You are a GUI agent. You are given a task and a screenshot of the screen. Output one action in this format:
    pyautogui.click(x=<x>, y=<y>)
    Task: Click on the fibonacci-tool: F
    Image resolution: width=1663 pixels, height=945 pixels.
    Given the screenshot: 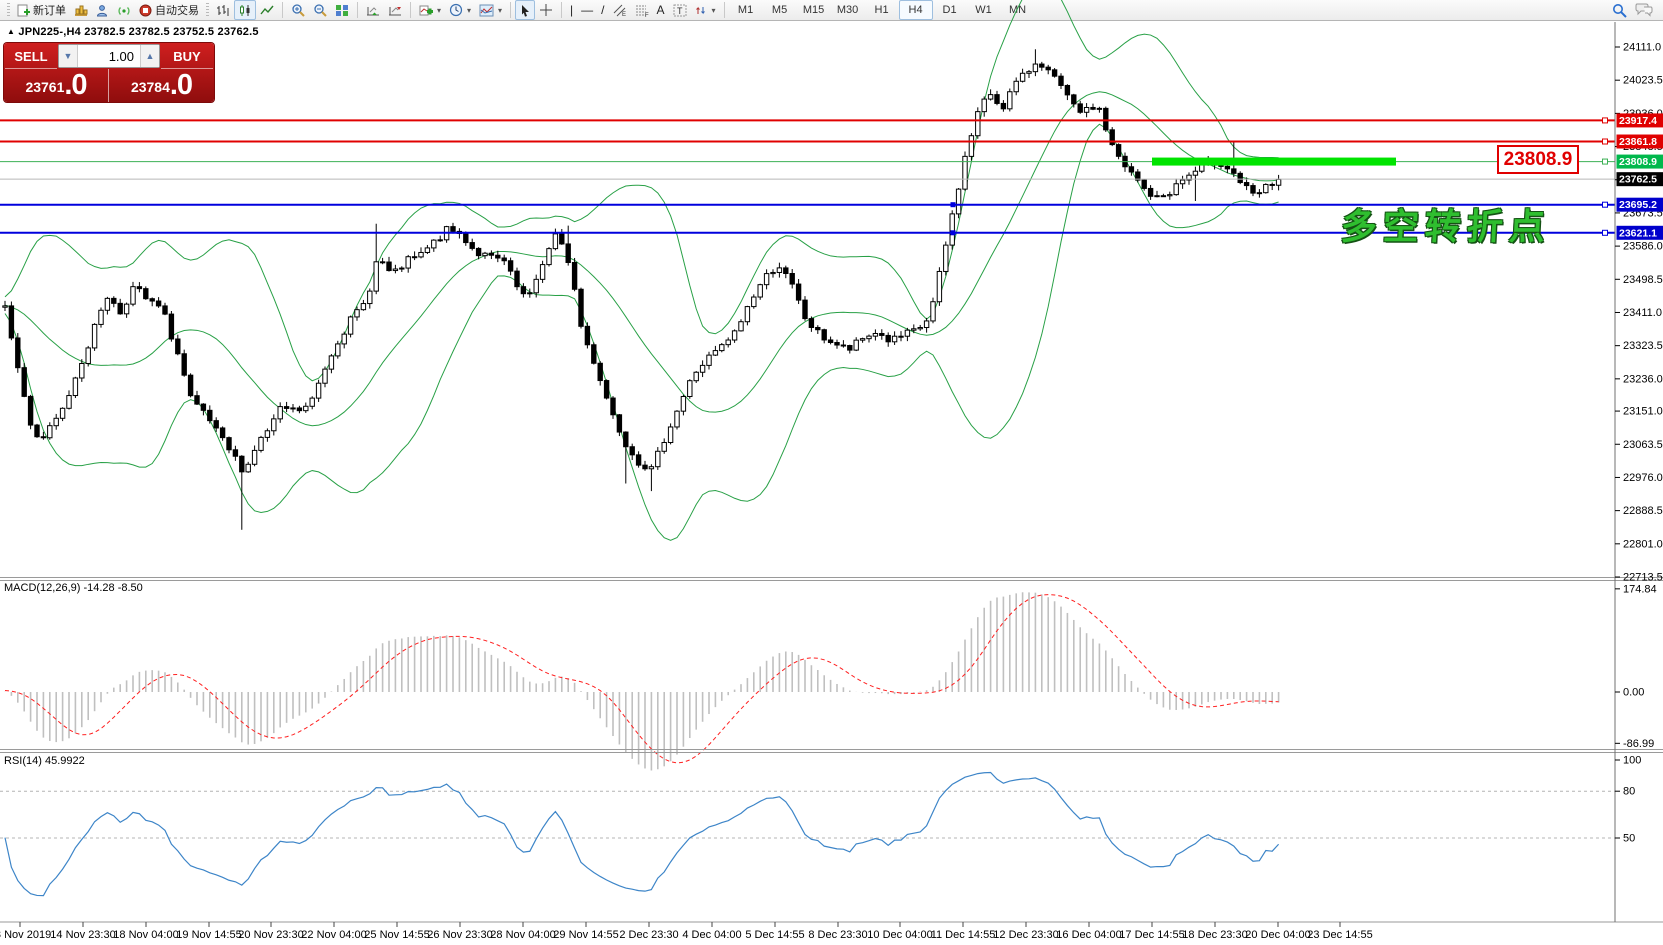 What is the action you would take?
    pyautogui.click(x=642, y=10)
    